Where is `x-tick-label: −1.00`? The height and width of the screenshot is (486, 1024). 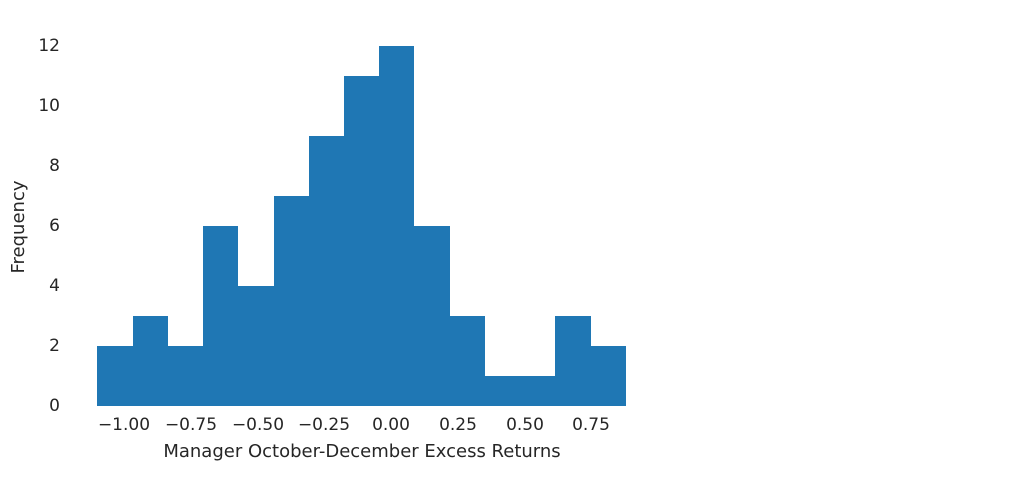 x-tick-label: −1.00 is located at coordinates (124, 425).